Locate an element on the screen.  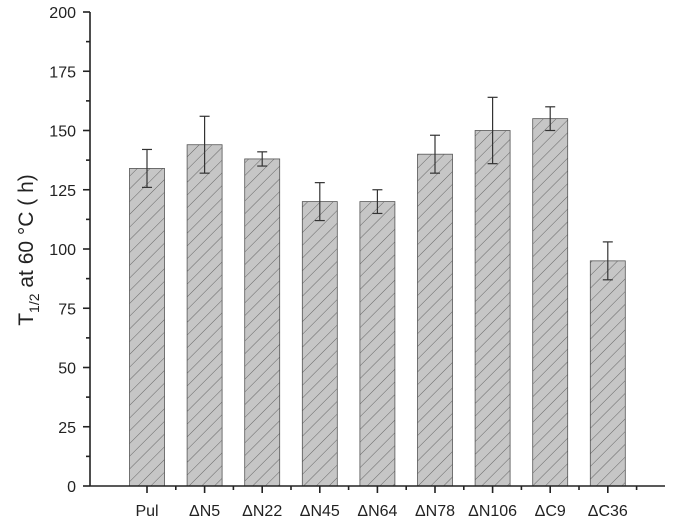
y-axis-label: T1/2 at 60 °C ( h) is located at coordinates (28, 250).